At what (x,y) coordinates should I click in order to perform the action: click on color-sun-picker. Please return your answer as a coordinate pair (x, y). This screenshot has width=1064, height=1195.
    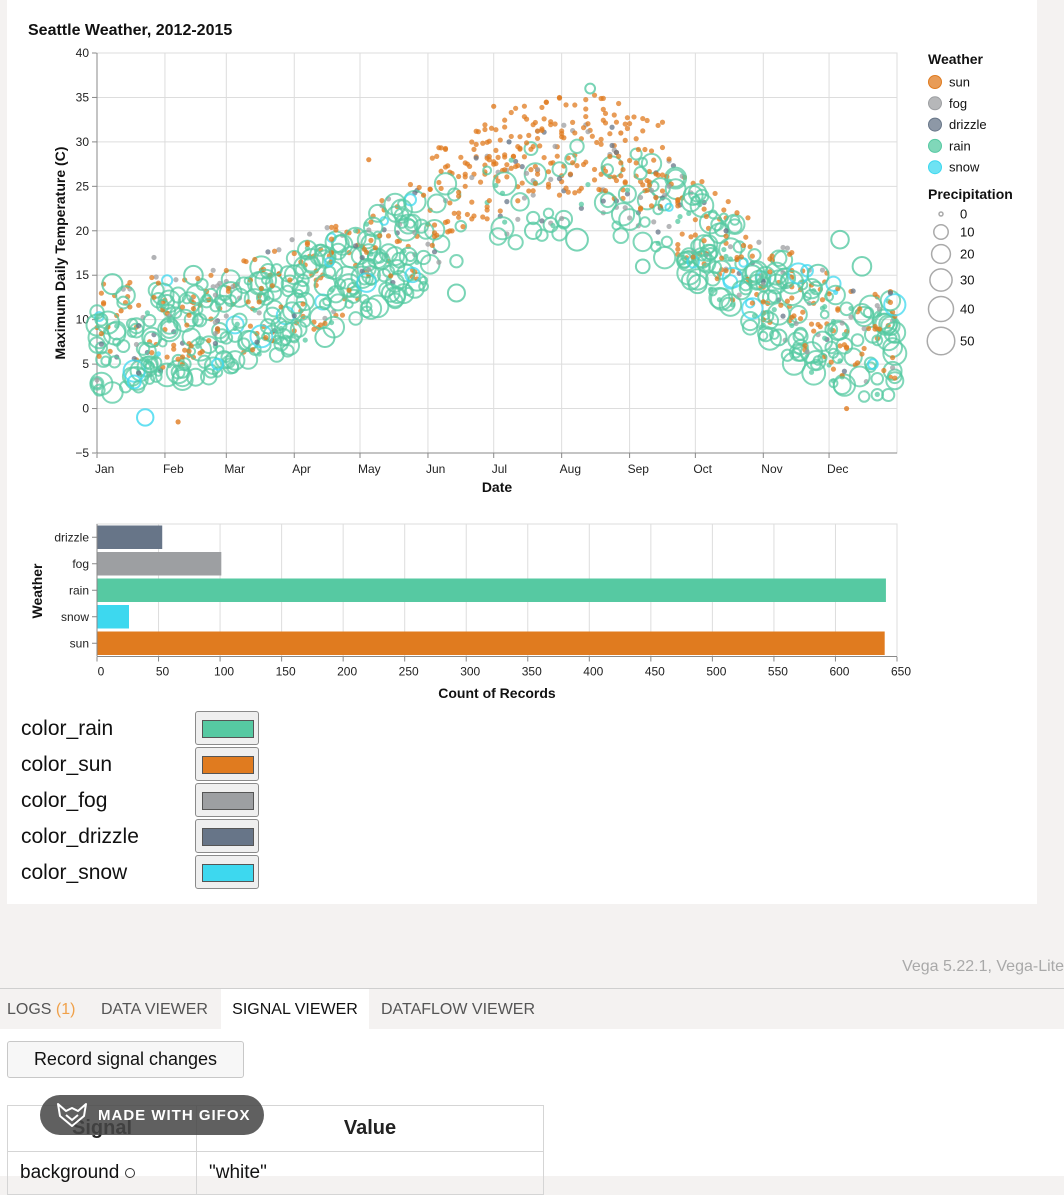
    Looking at the image, I should click on (227, 764).